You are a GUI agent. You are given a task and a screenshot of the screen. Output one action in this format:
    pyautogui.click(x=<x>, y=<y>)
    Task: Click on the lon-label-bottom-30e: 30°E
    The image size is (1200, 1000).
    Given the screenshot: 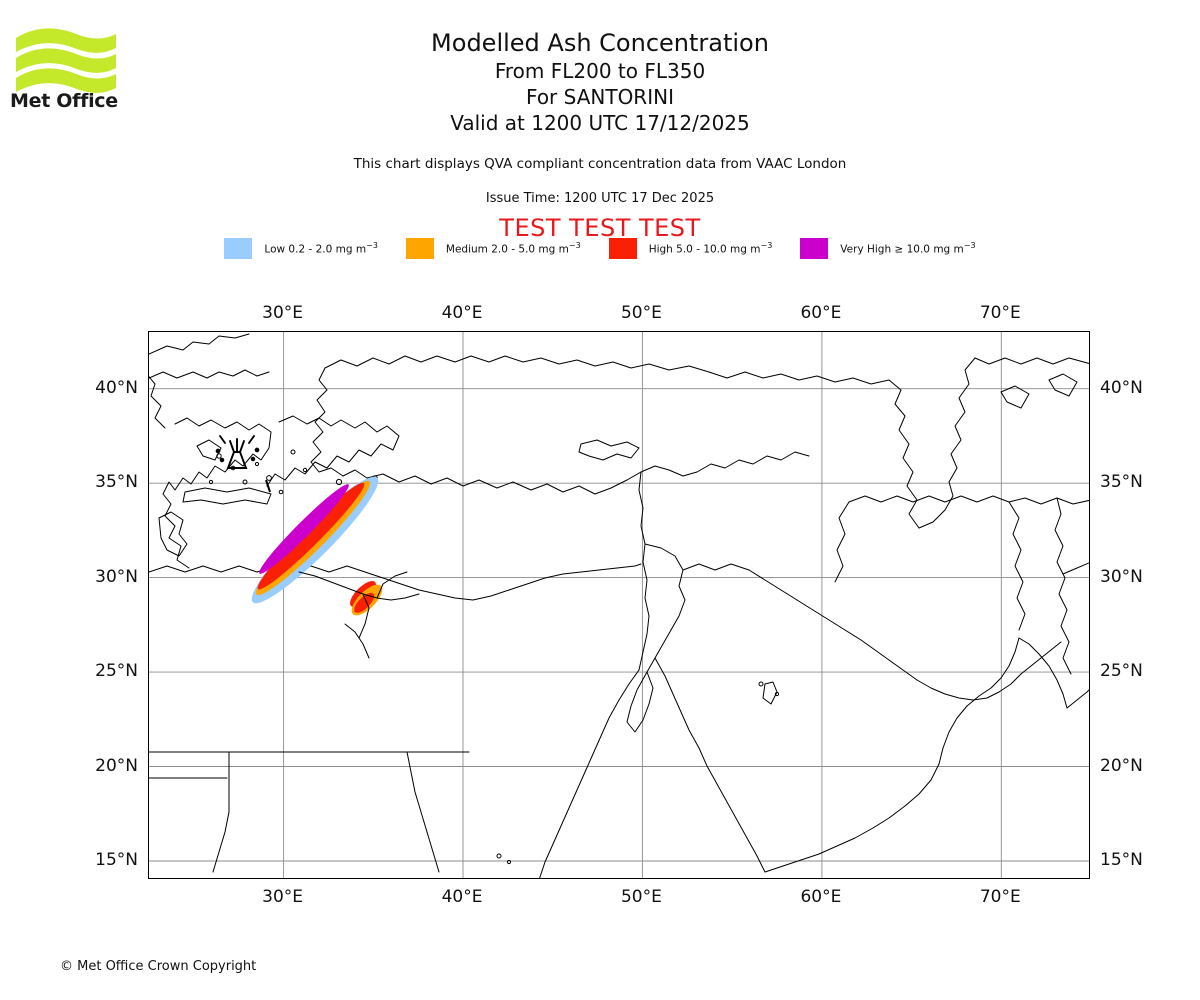 What is the action you would take?
    pyautogui.click(x=283, y=897)
    